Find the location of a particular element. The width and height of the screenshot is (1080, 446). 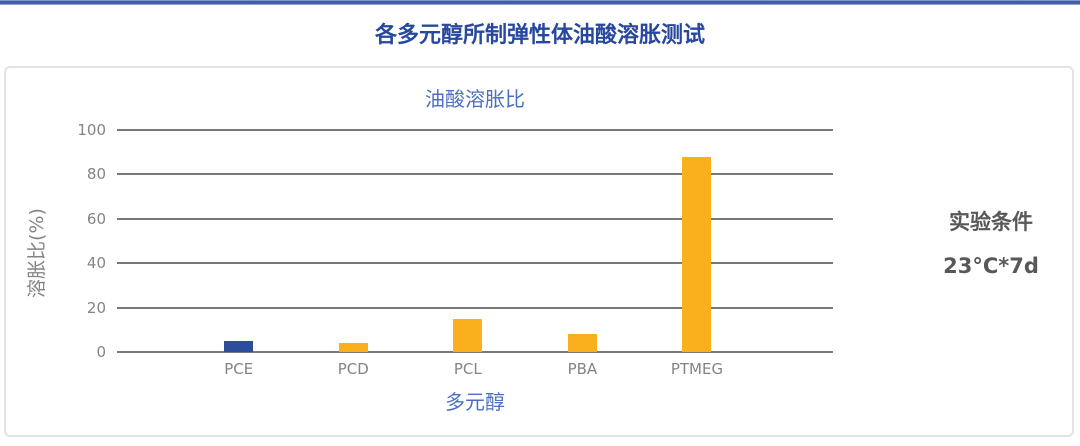

x-axis-tick-labels: PCE PCD PCL PBA PTMEG is located at coordinates (475, 370).